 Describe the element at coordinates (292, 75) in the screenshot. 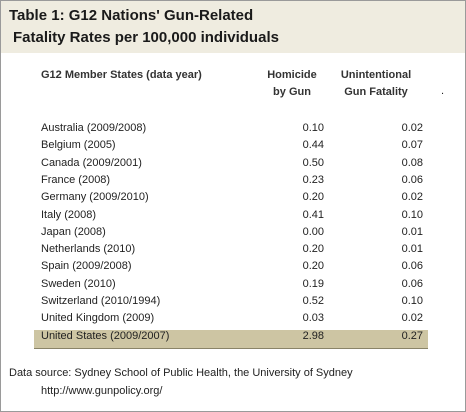

I see `column-header: Homicide` at that location.